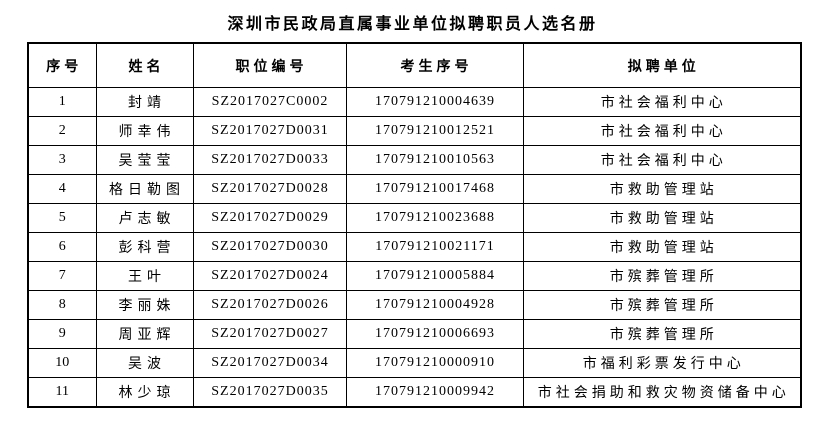 This screenshot has width=825, height=423. I want to click on cell-name: 格日勒图, so click(144, 189).